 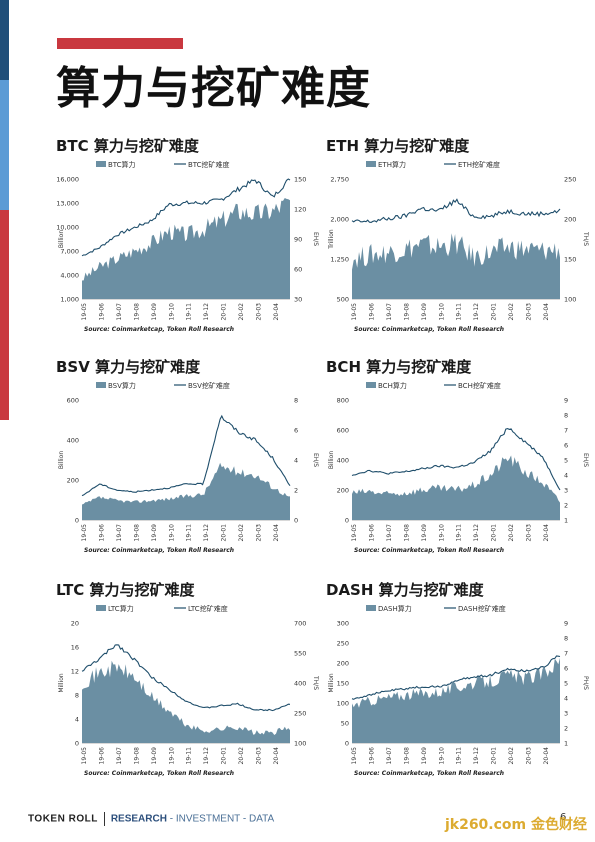 I want to click on left-axis-title: Billion, so click(x=61, y=239).